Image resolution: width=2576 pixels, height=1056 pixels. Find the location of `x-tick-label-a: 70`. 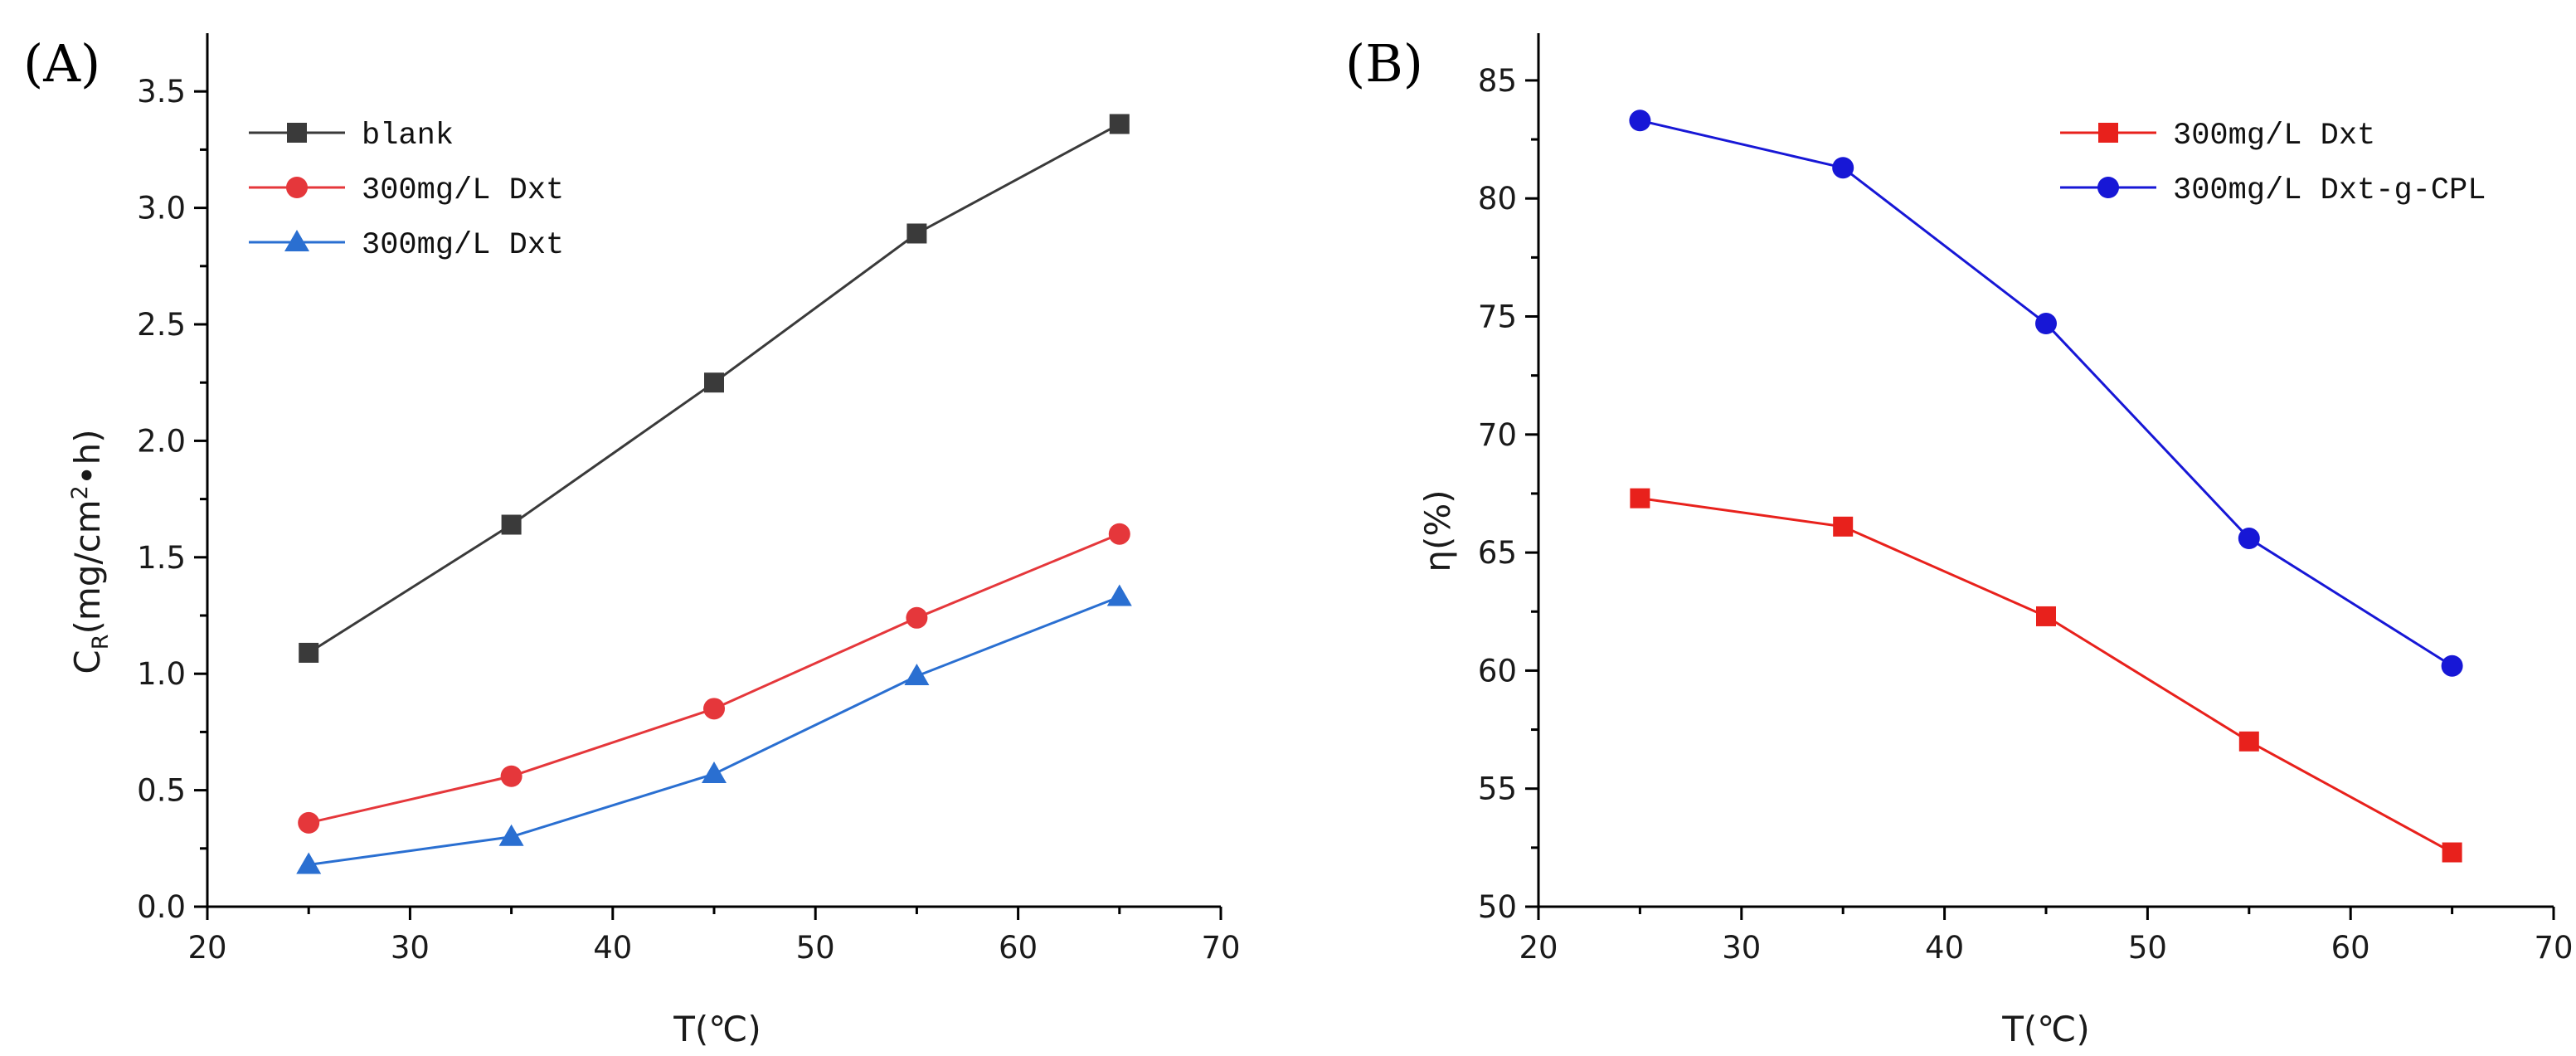

x-tick-label-a: 70 is located at coordinates (1221, 948).